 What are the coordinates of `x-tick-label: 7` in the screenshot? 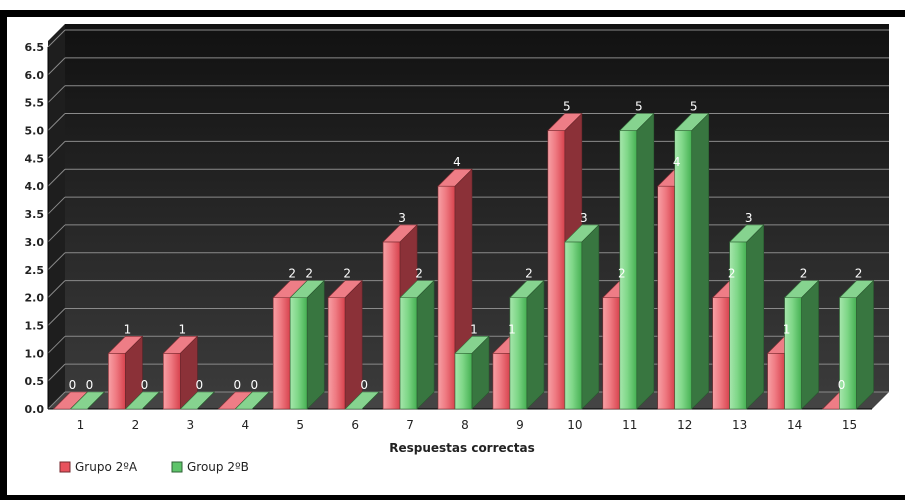 It's located at (410, 425).